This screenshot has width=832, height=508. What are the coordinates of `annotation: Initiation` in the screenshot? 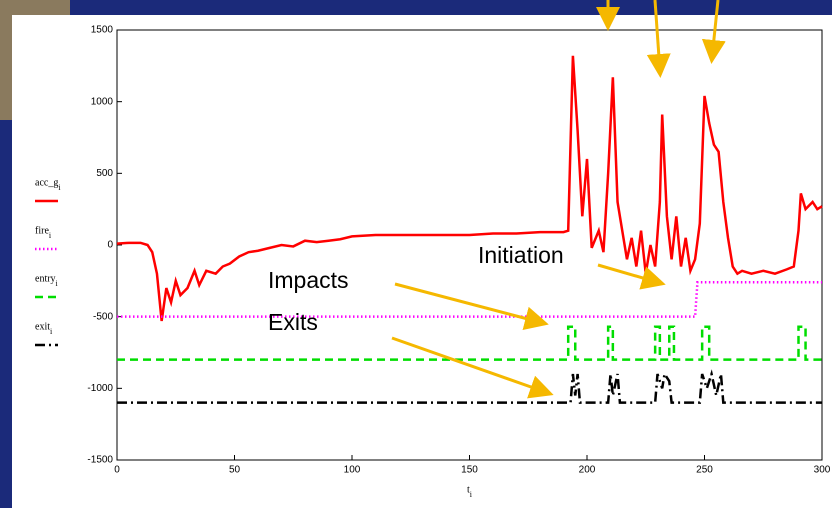 It's located at (521, 255).